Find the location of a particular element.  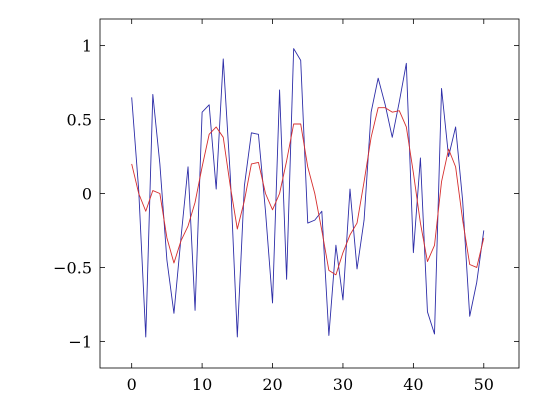

x-tick-label: 20 is located at coordinates (272, 384).